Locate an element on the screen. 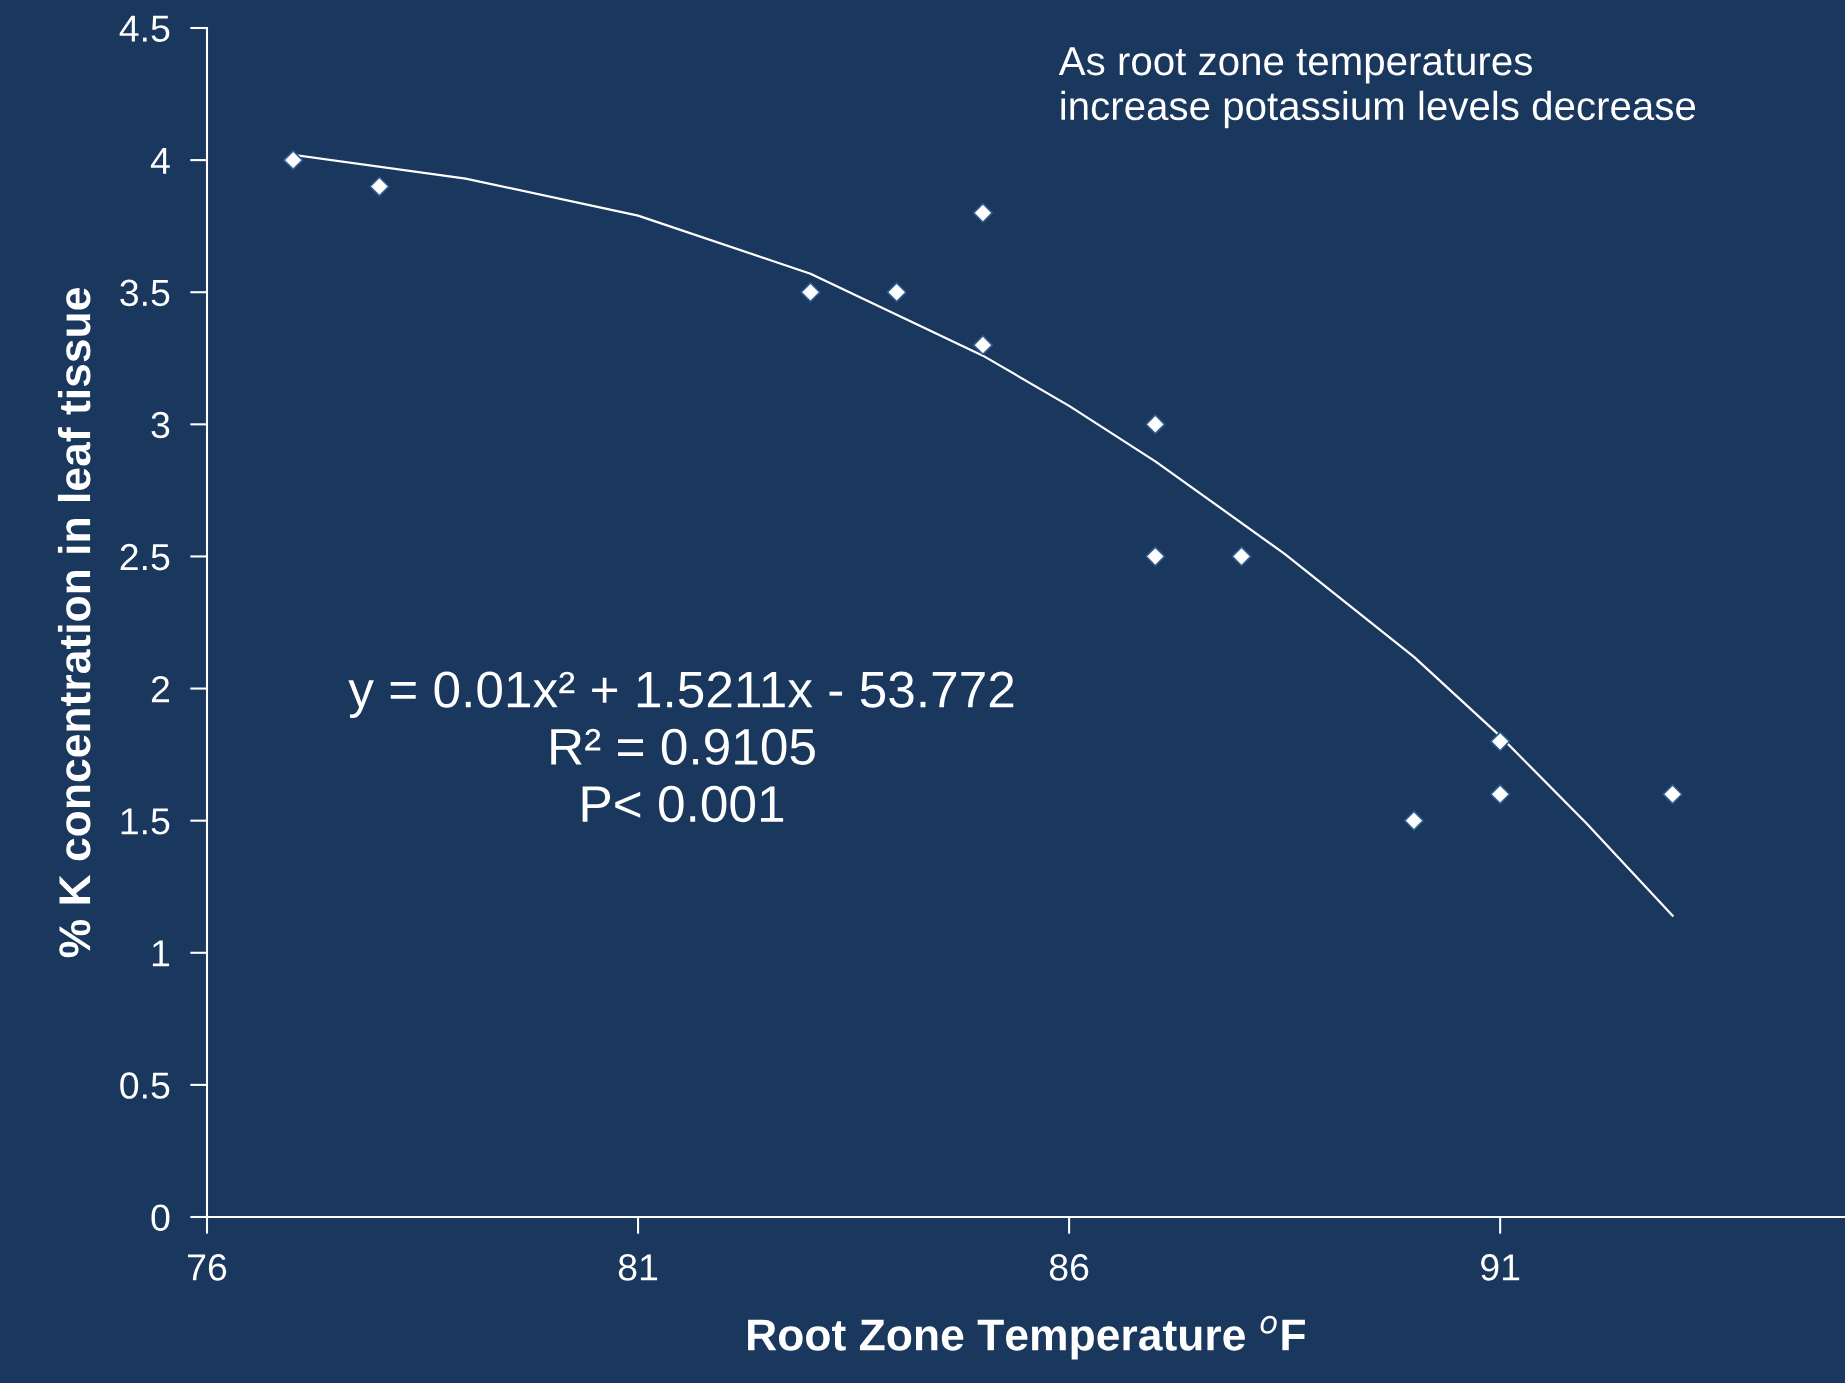  annotation: As root zone temperatures increase potassium levels decrease is located at coordinates (1377, 88).